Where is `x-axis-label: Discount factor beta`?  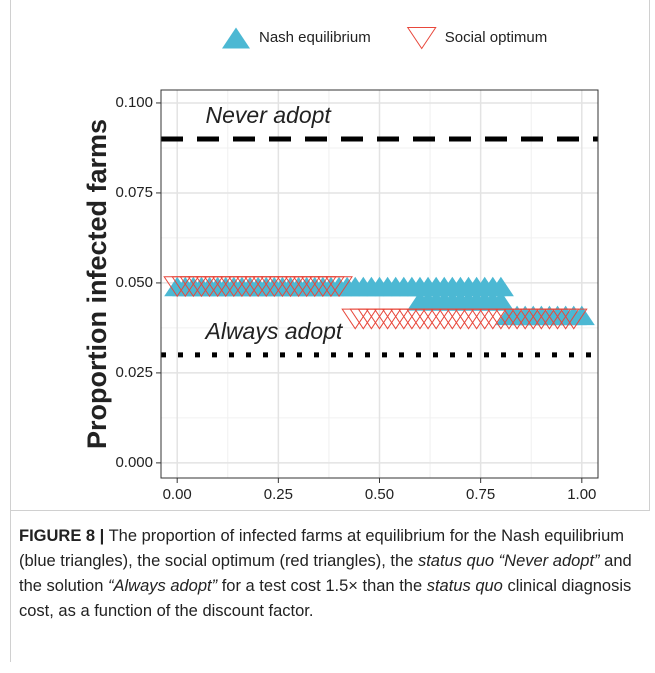 x-axis-label: Discount factor beta is located at coordinates (380, 508).